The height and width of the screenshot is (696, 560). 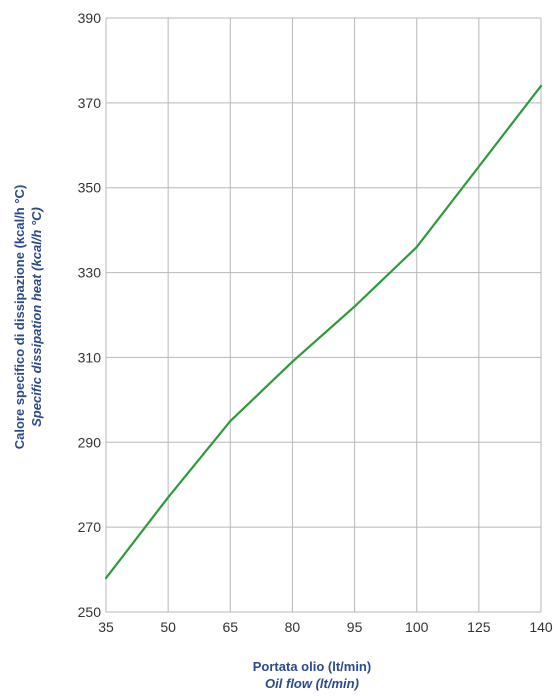 What do you see at coordinates (293, 627) in the screenshot?
I see `x-tick-label: 80` at bounding box center [293, 627].